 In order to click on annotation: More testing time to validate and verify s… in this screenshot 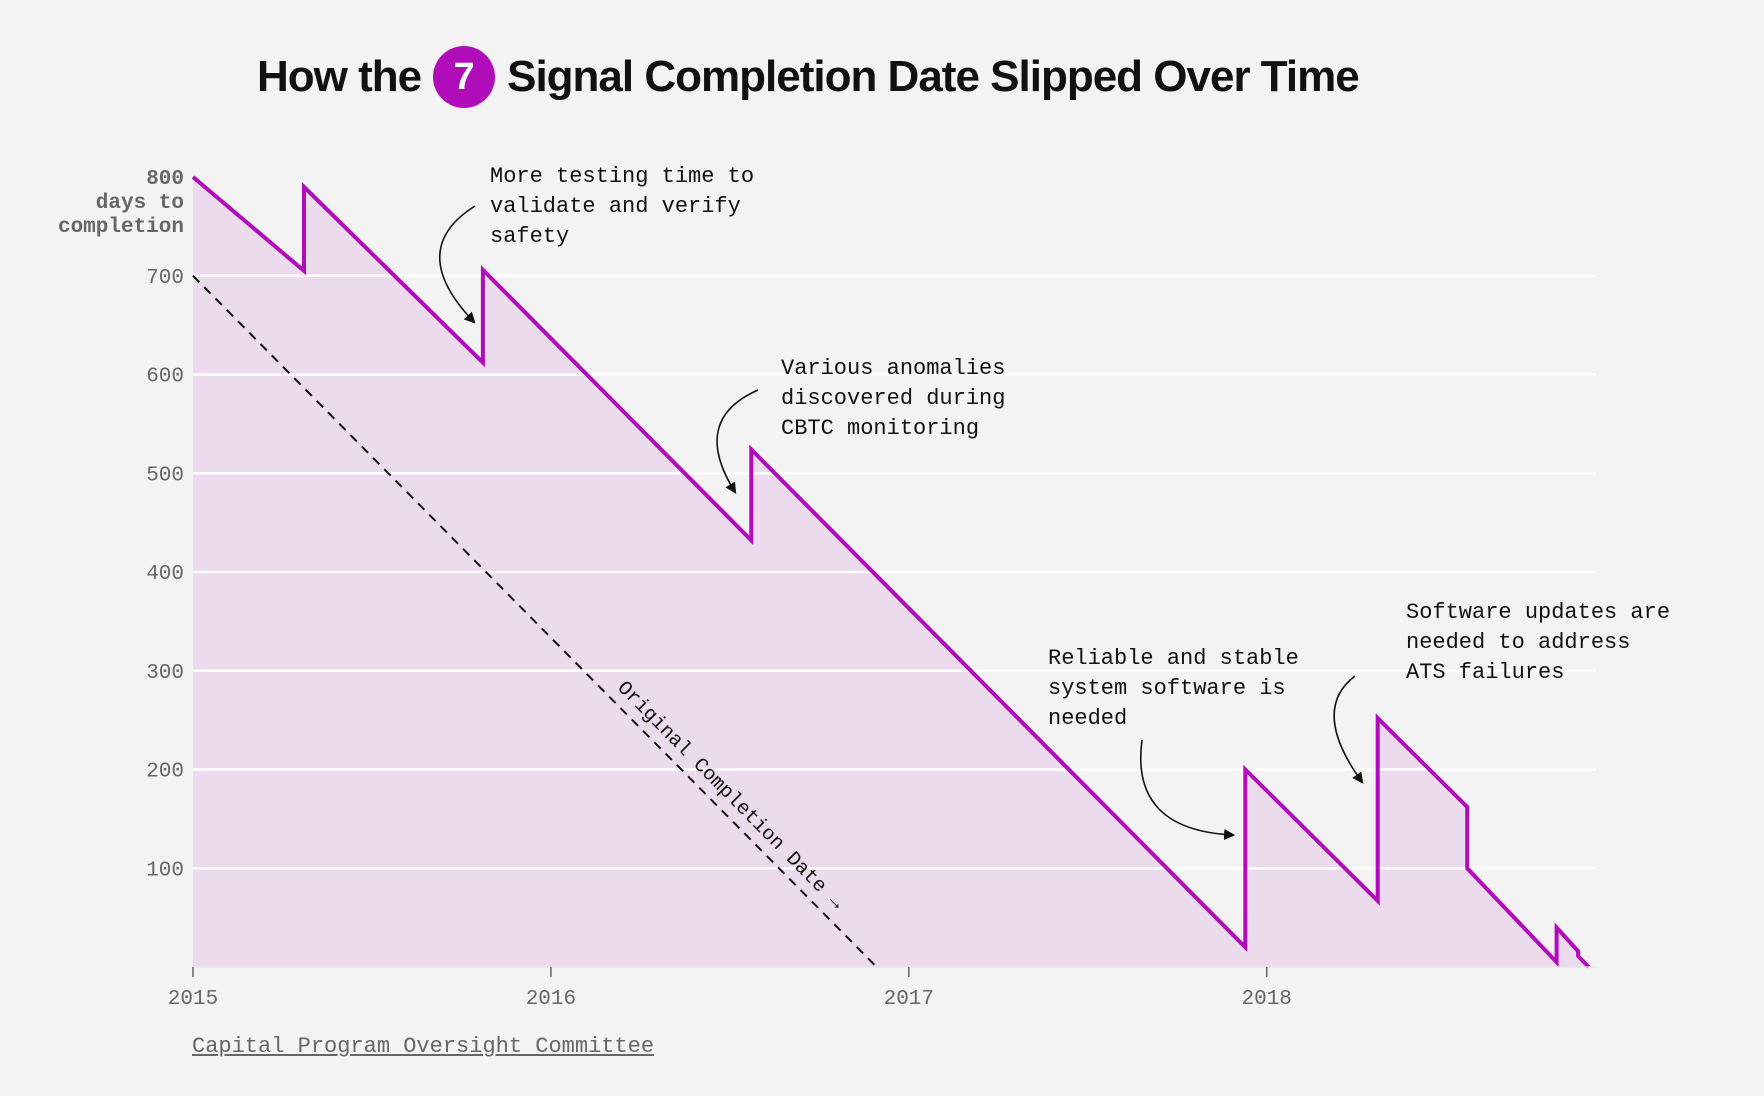, I will do `click(596, 244)`.